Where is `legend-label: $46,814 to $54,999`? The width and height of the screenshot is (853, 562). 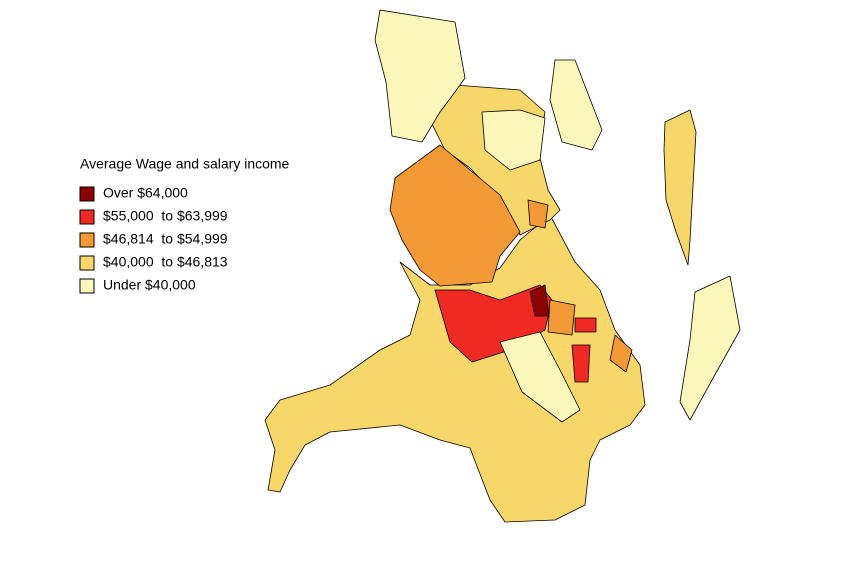 legend-label: $46,814 to $54,999 is located at coordinates (165, 239).